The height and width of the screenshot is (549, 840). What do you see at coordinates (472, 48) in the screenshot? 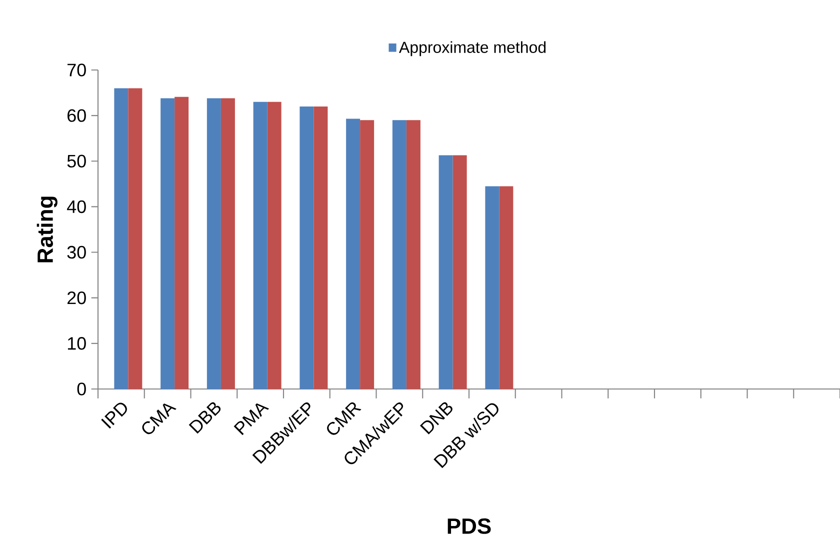
I see `legend-label: Approximate method` at bounding box center [472, 48].